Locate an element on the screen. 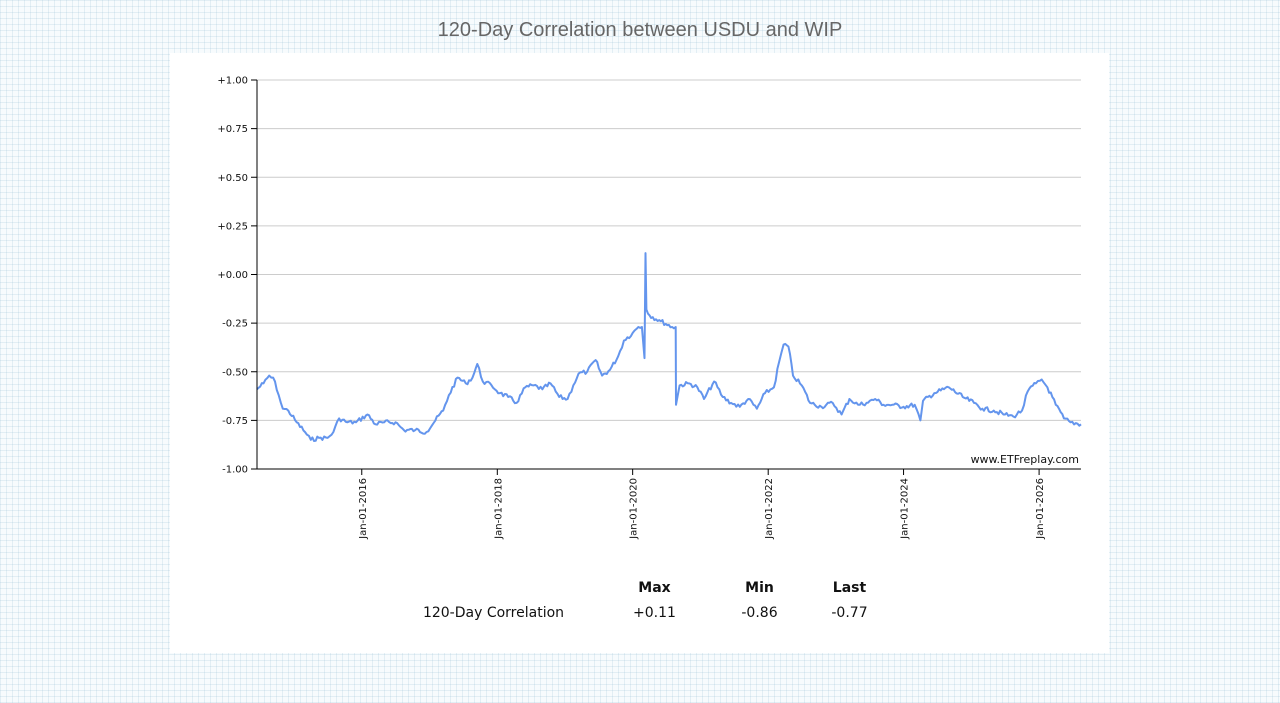 The width and height of the screenshot is (1280, 703). chart-title: 120-Day Correlation between USDU and WIP is located at coordinates (640, 30).